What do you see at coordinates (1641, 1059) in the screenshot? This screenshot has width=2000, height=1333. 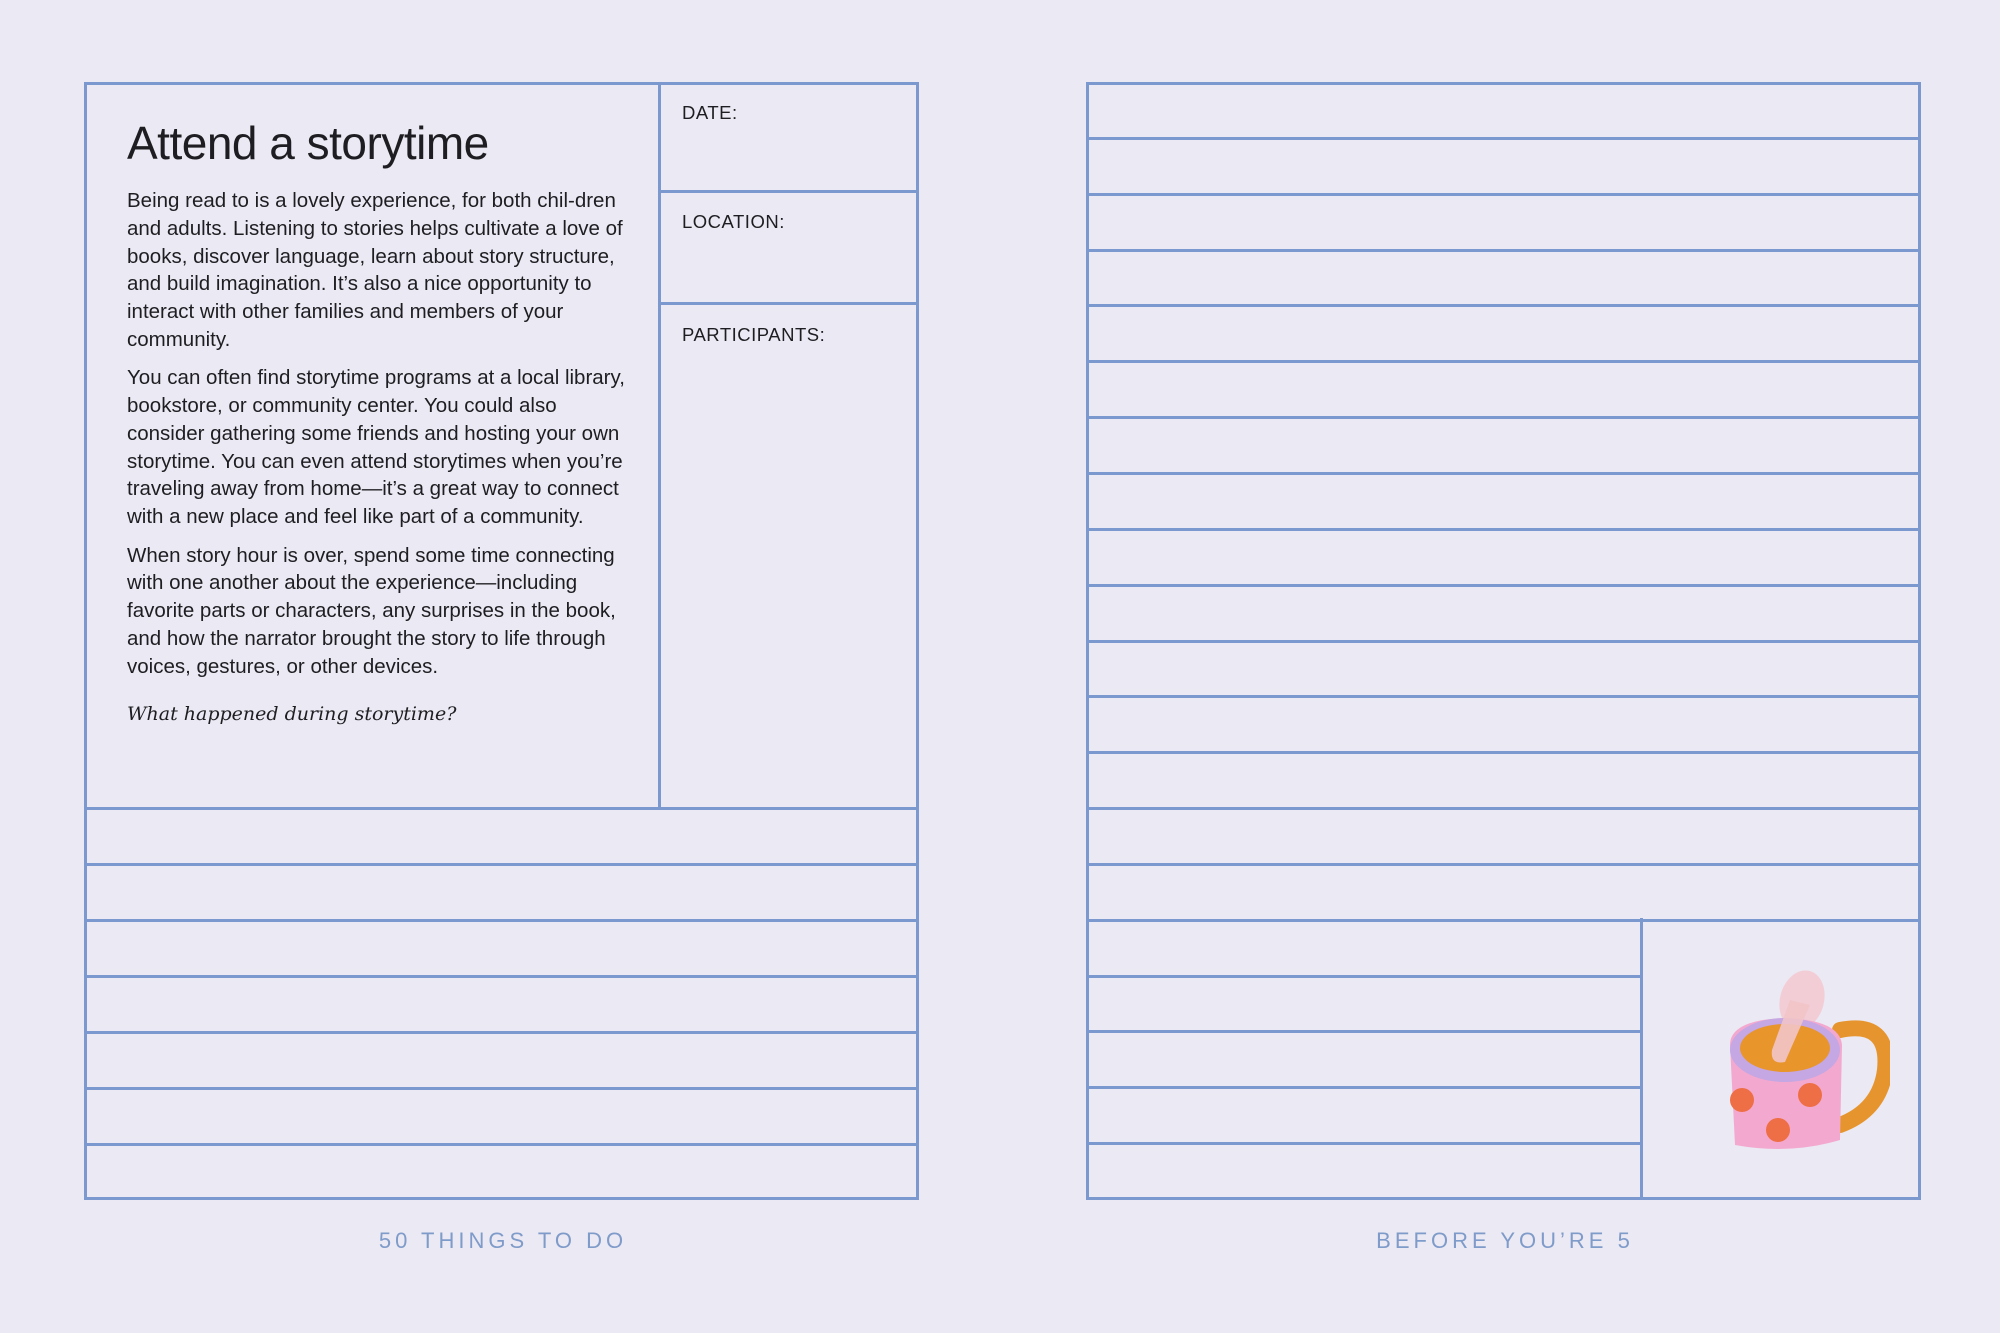 I see `illustration-cell-divider` at bounding box center [1641, 1059].